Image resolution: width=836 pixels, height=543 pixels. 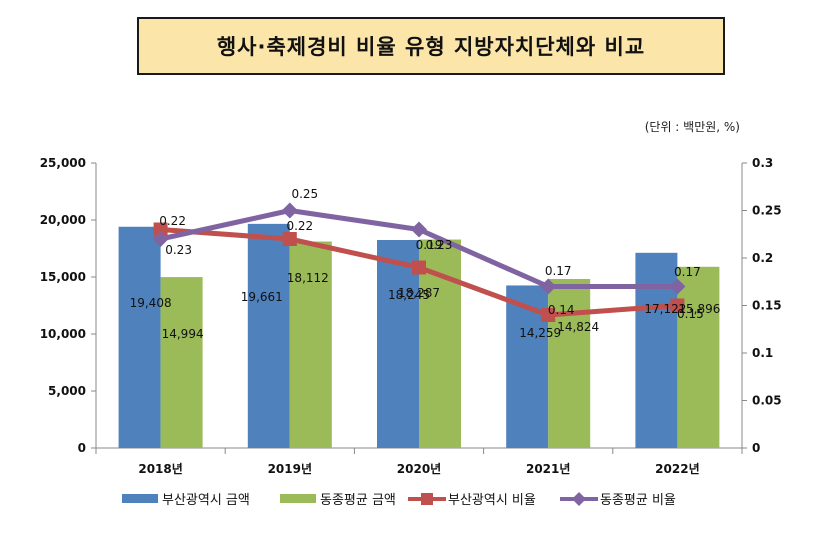 I want to click on data-label-peer-amount: 14,994, so click(x=183, y=334).